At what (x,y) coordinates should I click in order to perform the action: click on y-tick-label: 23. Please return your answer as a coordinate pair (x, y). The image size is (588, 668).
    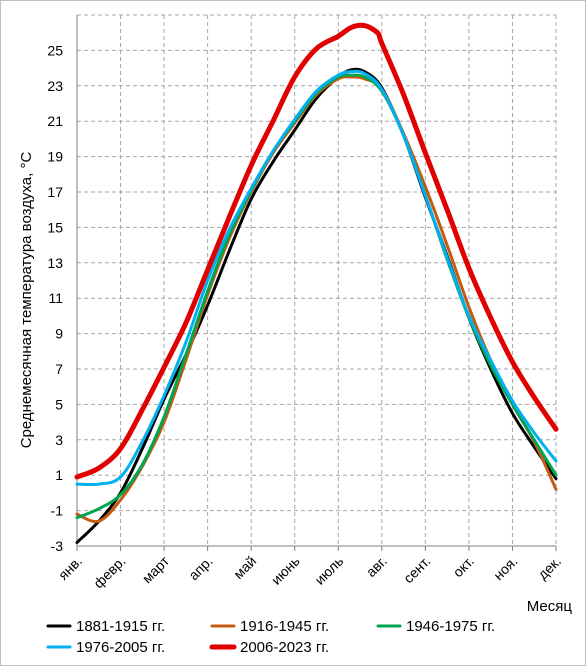
    Looking at the image, I should click on (55, 86).